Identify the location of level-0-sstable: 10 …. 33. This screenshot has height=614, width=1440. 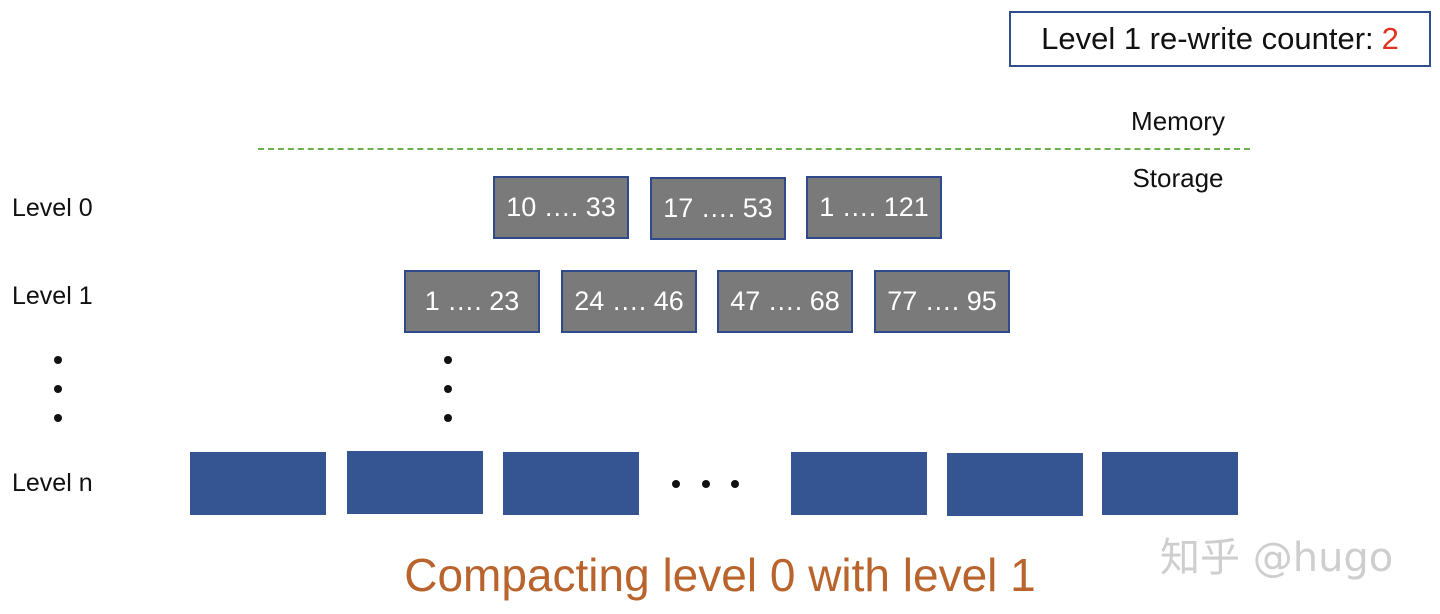
(561, 207).